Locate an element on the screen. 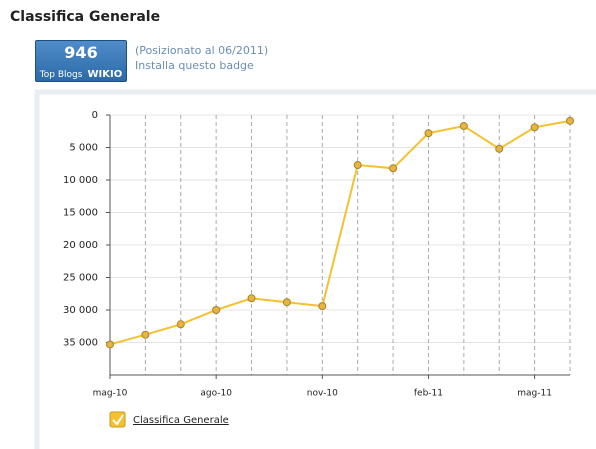 This screenshot has width=596, height=449. badge-text: Top Blogs is located at coordinates (61, 75).